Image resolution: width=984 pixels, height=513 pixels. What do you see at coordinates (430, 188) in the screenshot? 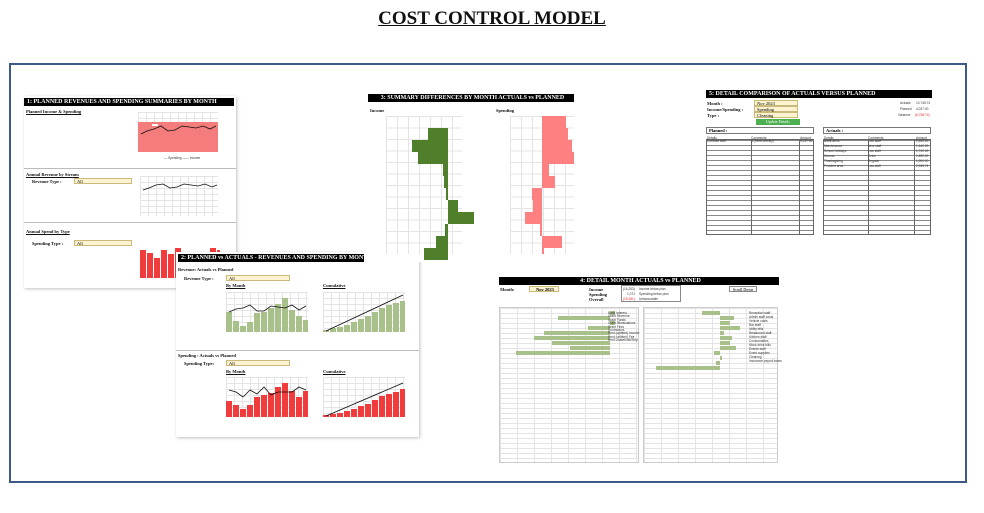
I see `income-diff-chart` at bounding box center [430, 188].